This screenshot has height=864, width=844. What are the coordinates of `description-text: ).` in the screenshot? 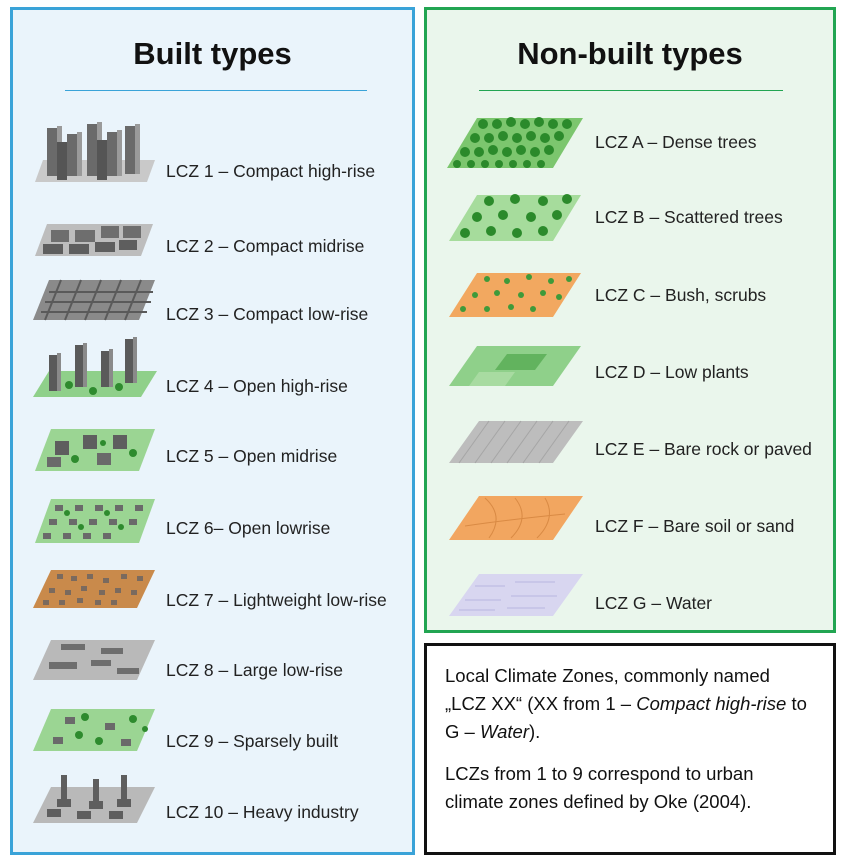 It's located at (534, 731).